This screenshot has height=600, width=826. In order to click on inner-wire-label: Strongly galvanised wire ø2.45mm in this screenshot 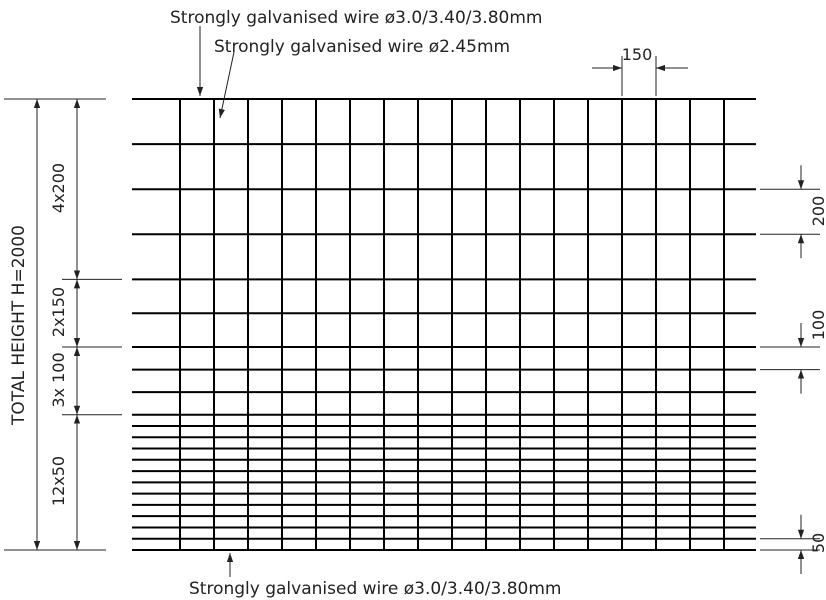, I will do `click(362, 47)`.